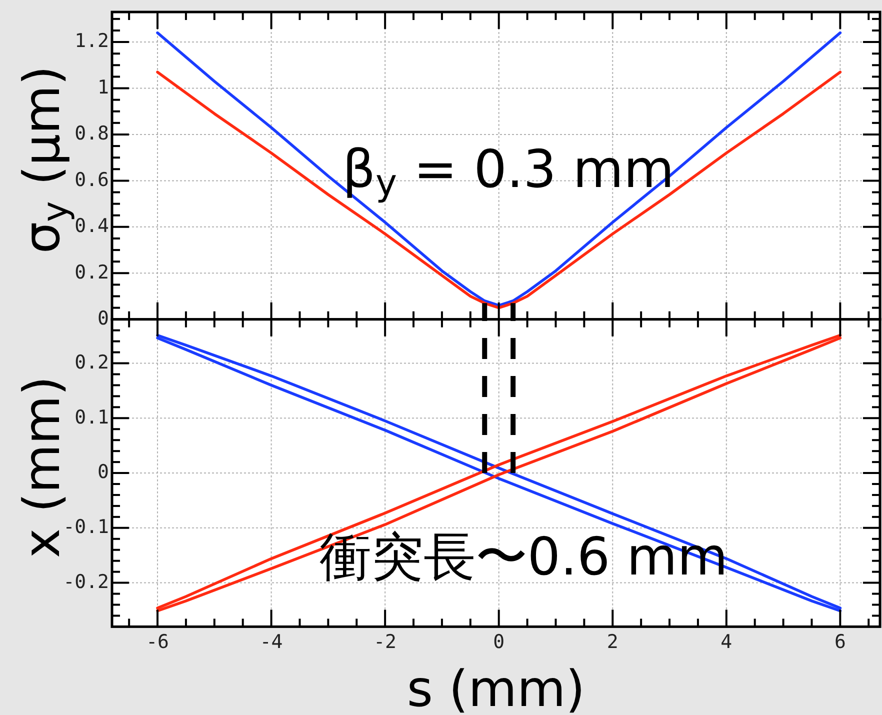 The height and width of the screenshot is (715, 882). Describe the element at coordinates (91, 179) in the screenshot. I see `y-tick-label: 0.6` at that location.